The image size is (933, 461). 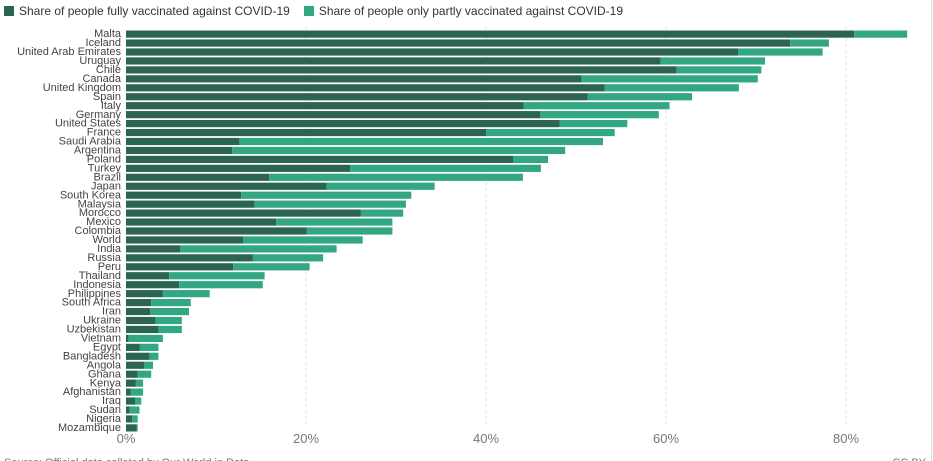 What do you see at coordinates (306, 438) in the screenshot?
I see `x-tick-label: 20%` at bounding box center [306, 438].